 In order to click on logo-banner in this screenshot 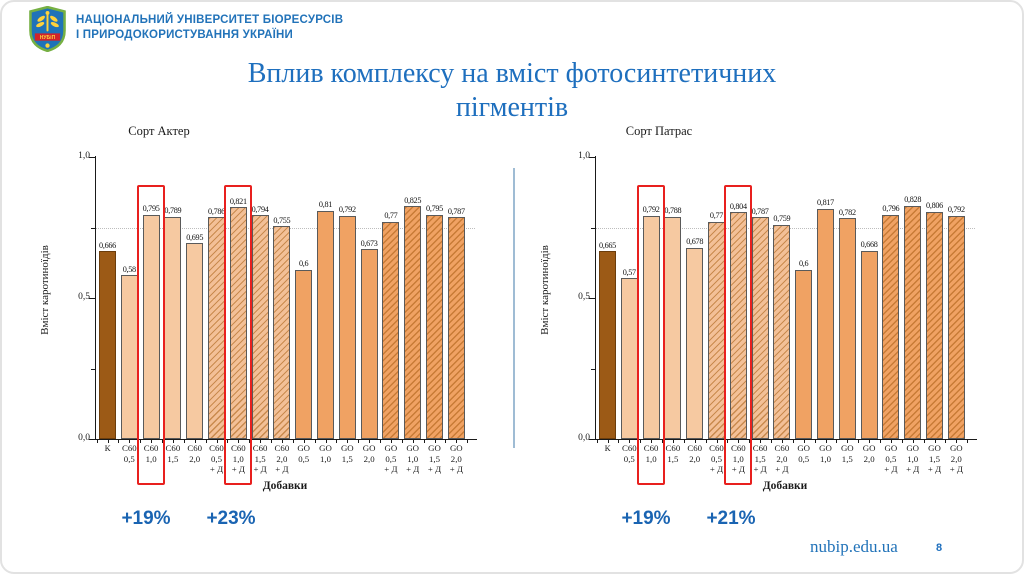, I will do `click(47, 37)`.